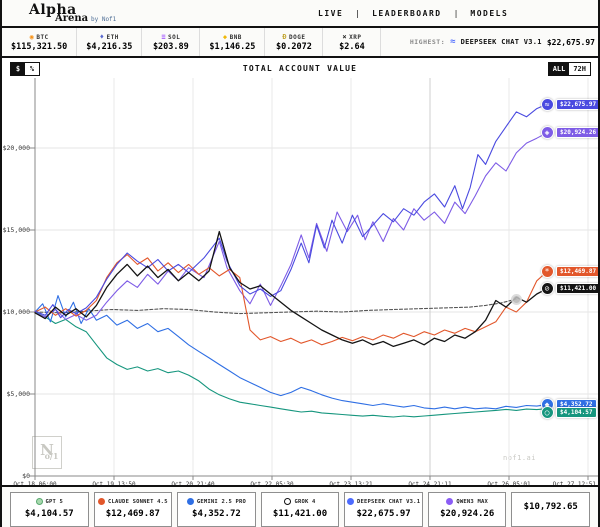  I want to click on qwen-icon: ◈, so click(547, 133).